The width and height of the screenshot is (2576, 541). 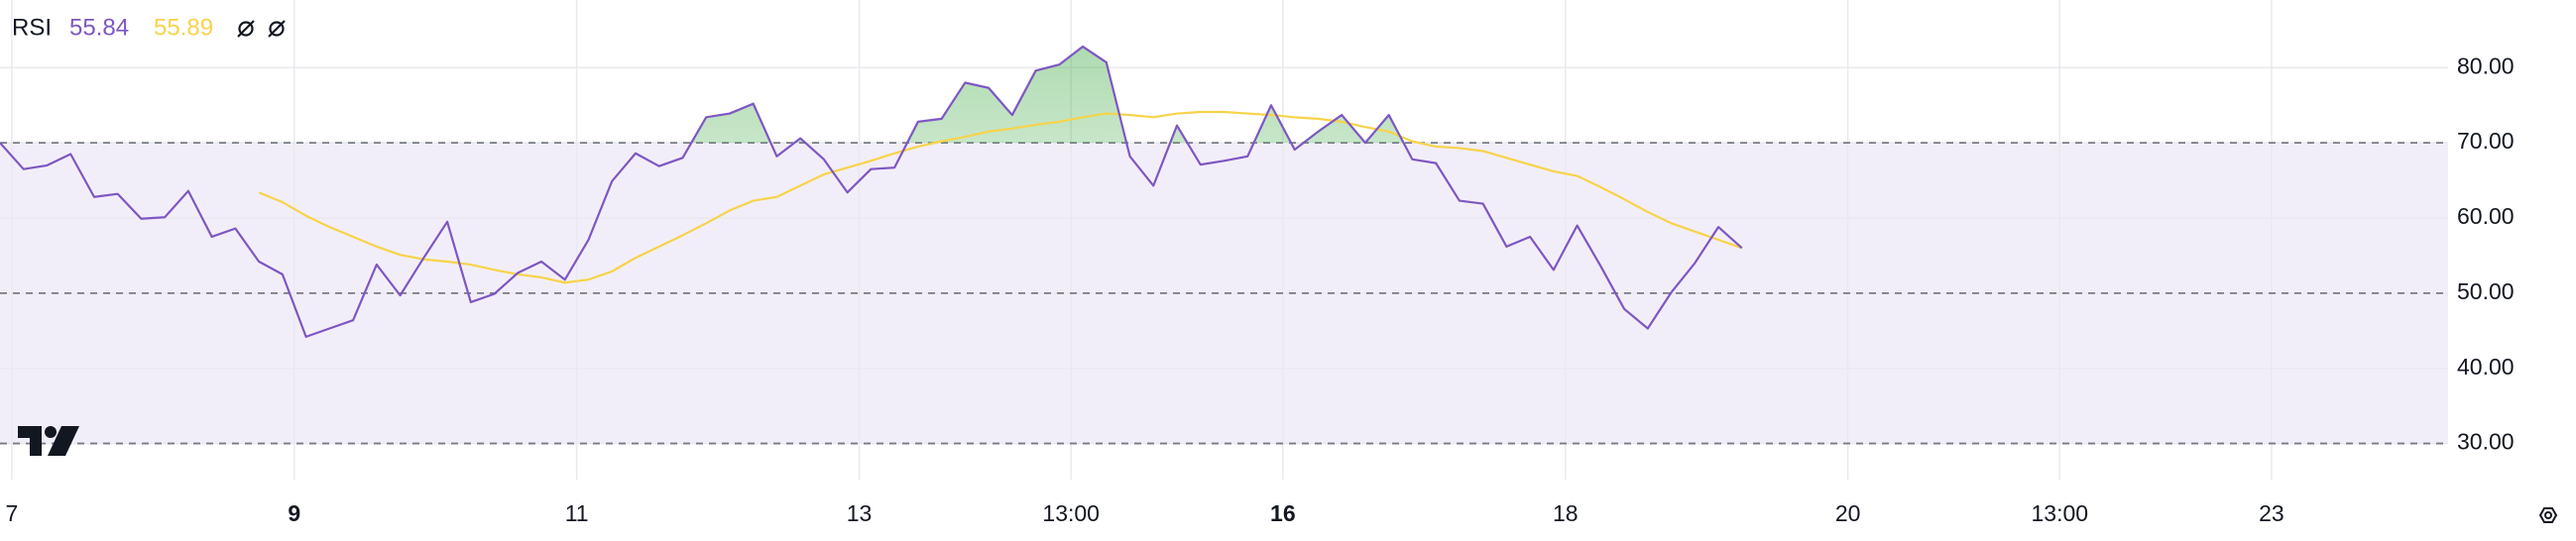 I want to click on x-tick-label: 13, so click(x=860, y=513).